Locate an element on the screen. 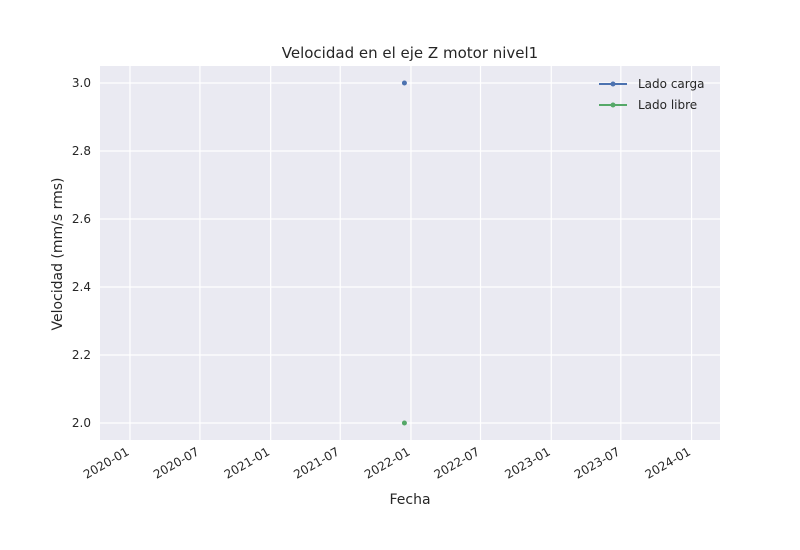  y-axis-ticks: 2.0 2.2 2.4 2.6 2.8 3.0 is located at coordinates (81, 253).